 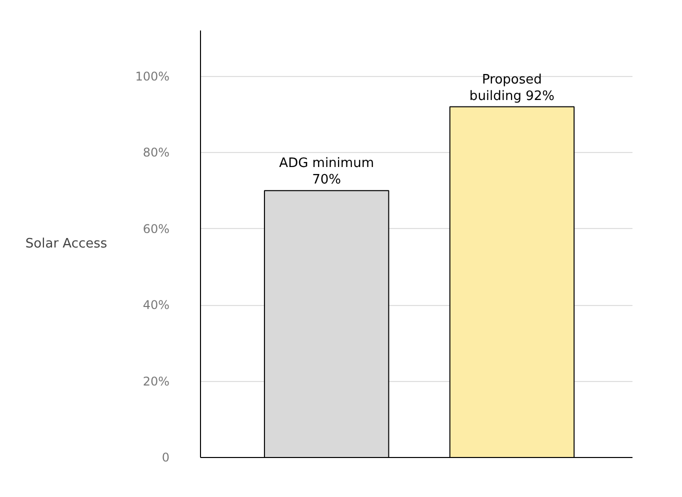 What do you see at coordinates (512, 88) in the screenshot?
I see `data-label: Proposed building 92%` at bounding box center [512, 88].